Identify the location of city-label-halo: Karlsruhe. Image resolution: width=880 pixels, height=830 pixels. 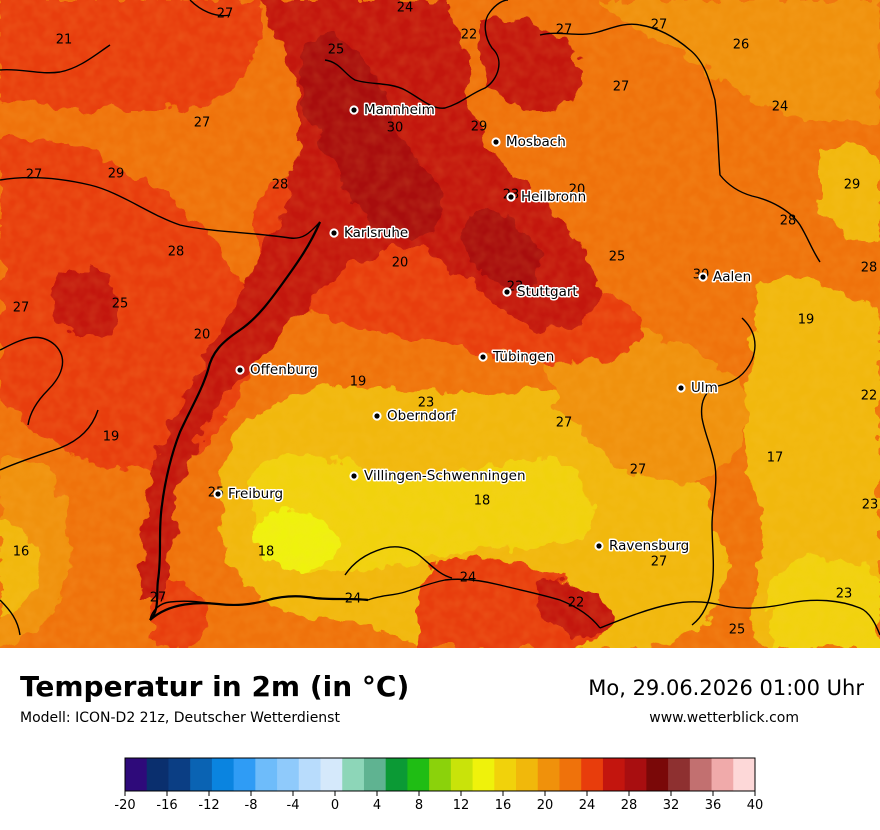
(376, 233).